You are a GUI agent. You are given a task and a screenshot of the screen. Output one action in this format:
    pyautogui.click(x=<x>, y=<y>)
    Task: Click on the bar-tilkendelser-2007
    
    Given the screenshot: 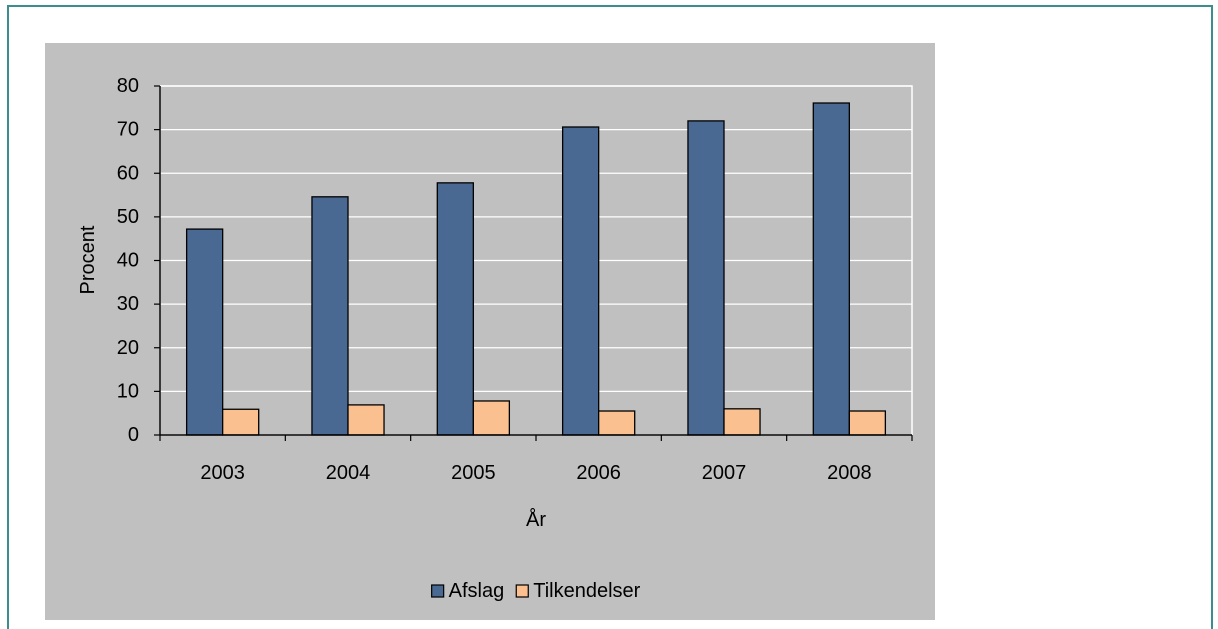 What is the action you would take?
    pyautogui.click(x=742, y=422)
    